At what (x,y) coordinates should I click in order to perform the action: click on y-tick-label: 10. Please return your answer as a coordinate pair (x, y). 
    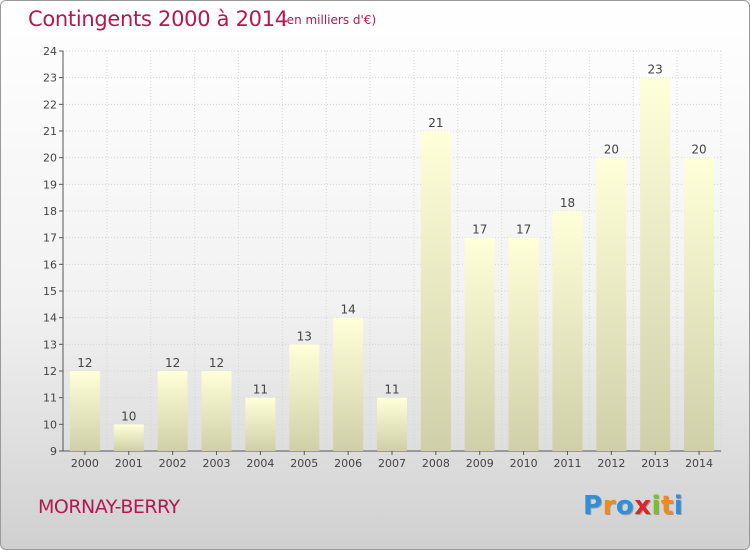
    Looking at the image, I should click on (50, 424).